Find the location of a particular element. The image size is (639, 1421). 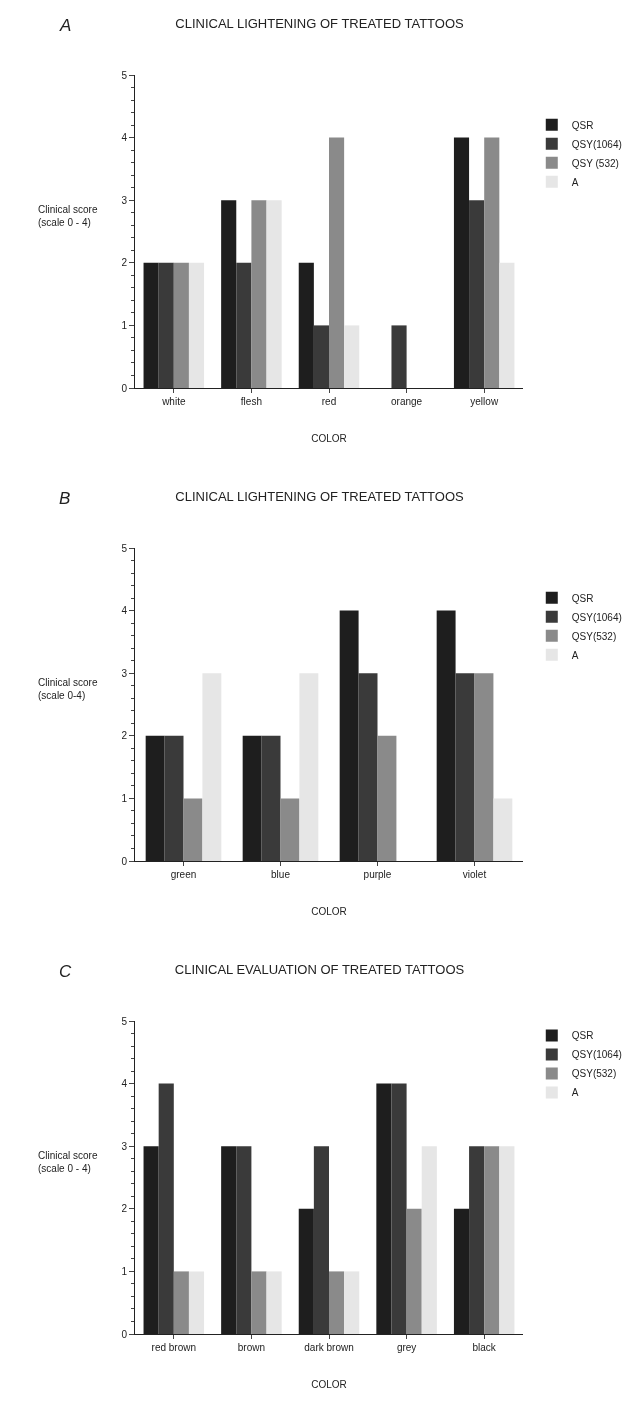

x-tick-label: brown is located at coordinates (251, 1347).